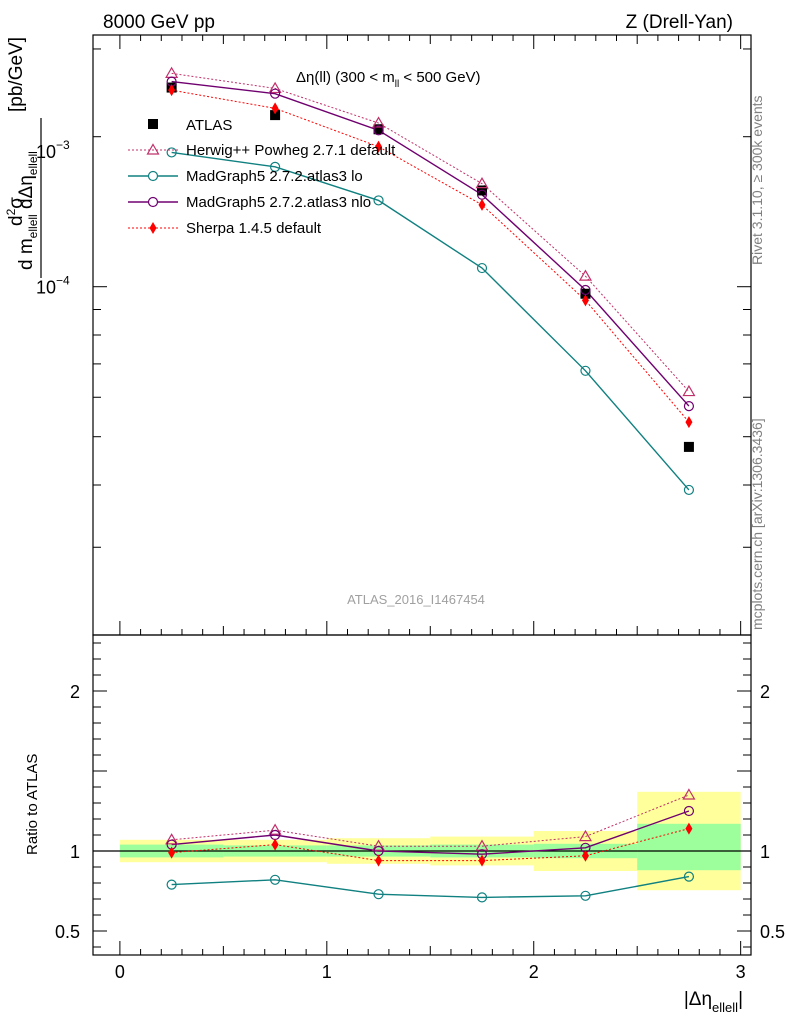  I want to click on mcplots-label: mcplots.cern.ch [arXiv:1306.3436], so click(757, 524).